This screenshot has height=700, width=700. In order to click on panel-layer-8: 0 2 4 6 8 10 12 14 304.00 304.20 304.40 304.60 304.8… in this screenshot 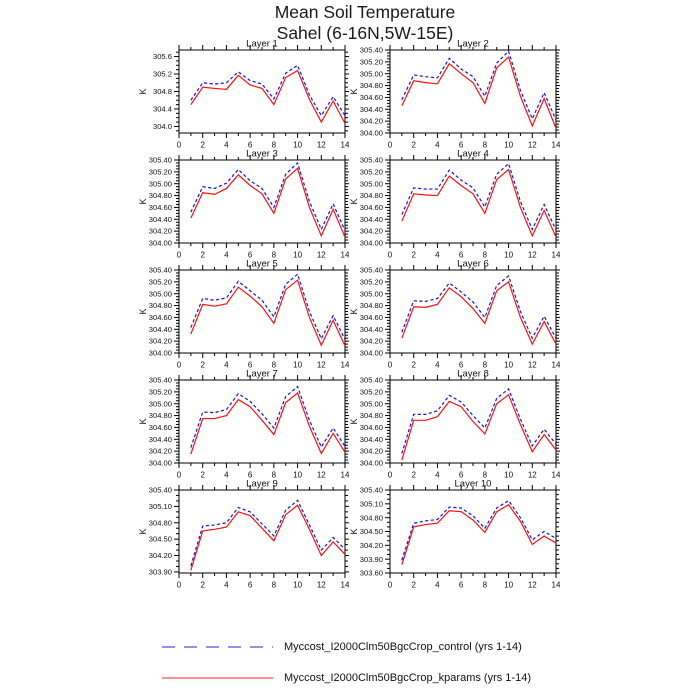, I will do `click(455, 425)`.